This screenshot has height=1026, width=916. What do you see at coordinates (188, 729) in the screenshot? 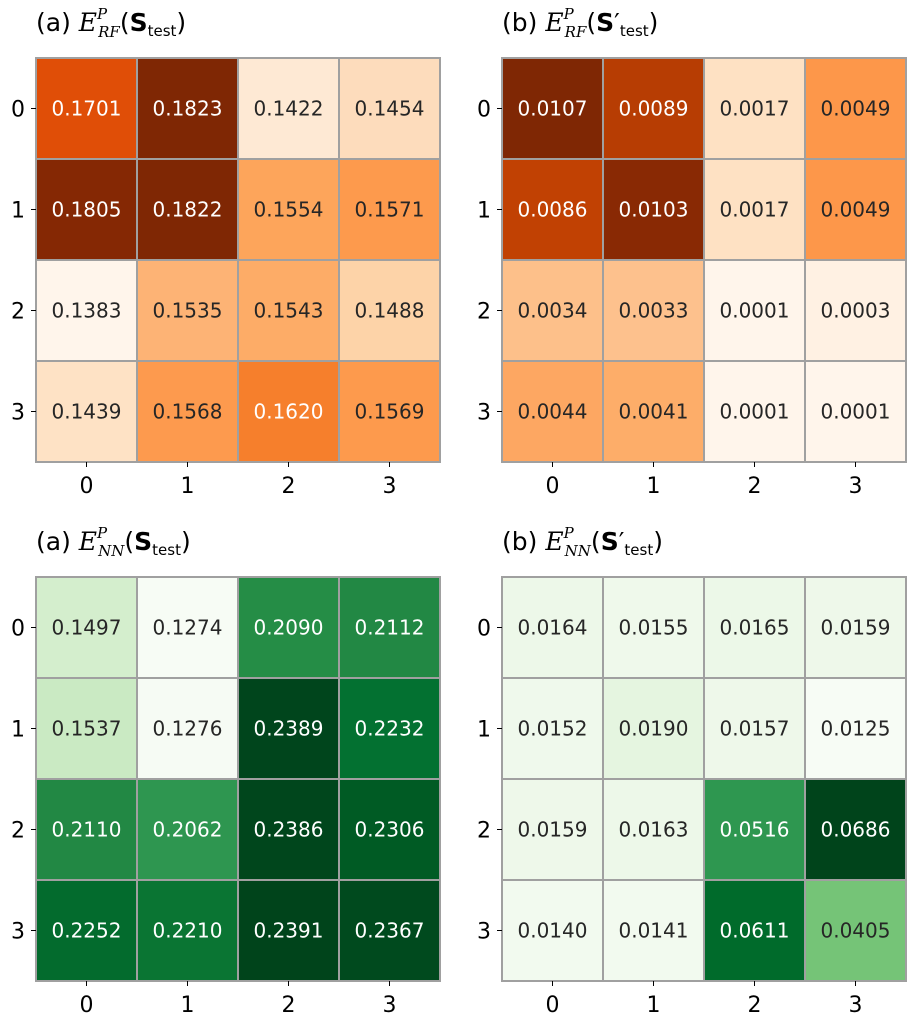
I see `cell-value-label: 0.1276` at bounding box center [188, 729].